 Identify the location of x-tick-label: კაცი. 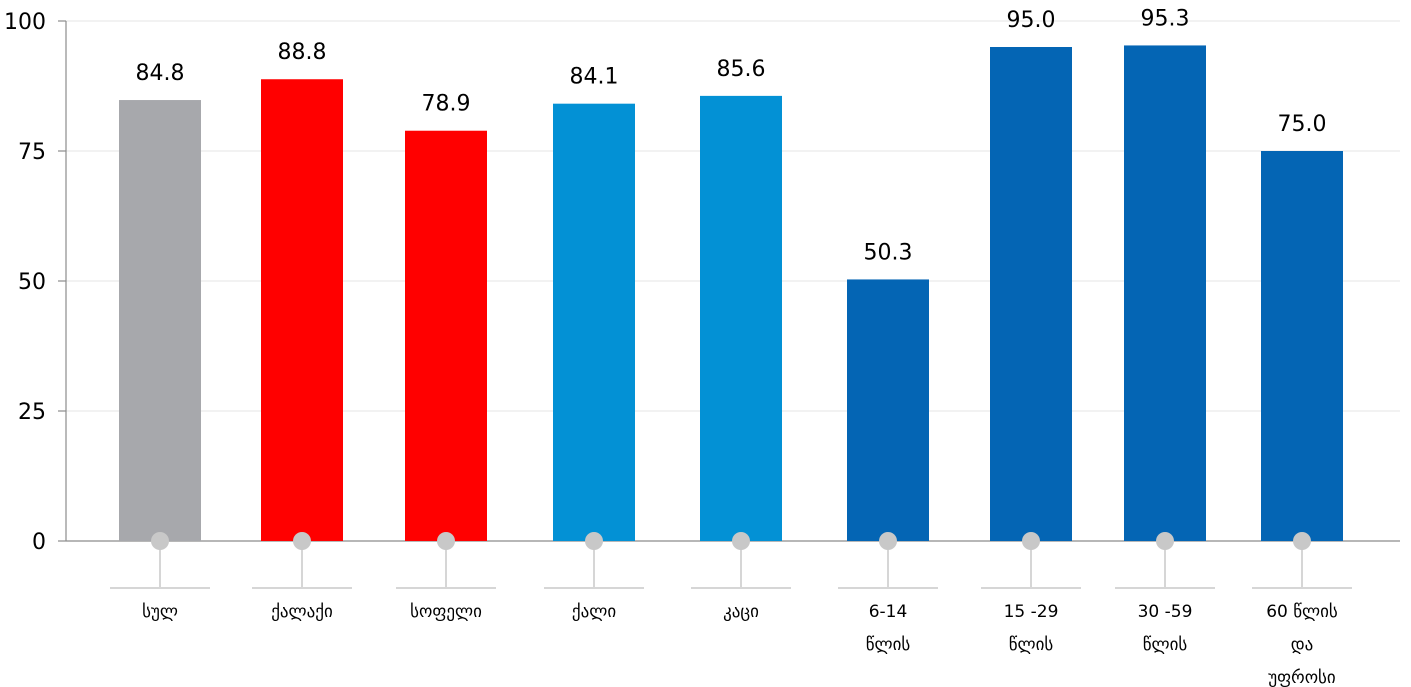
(741, 612).